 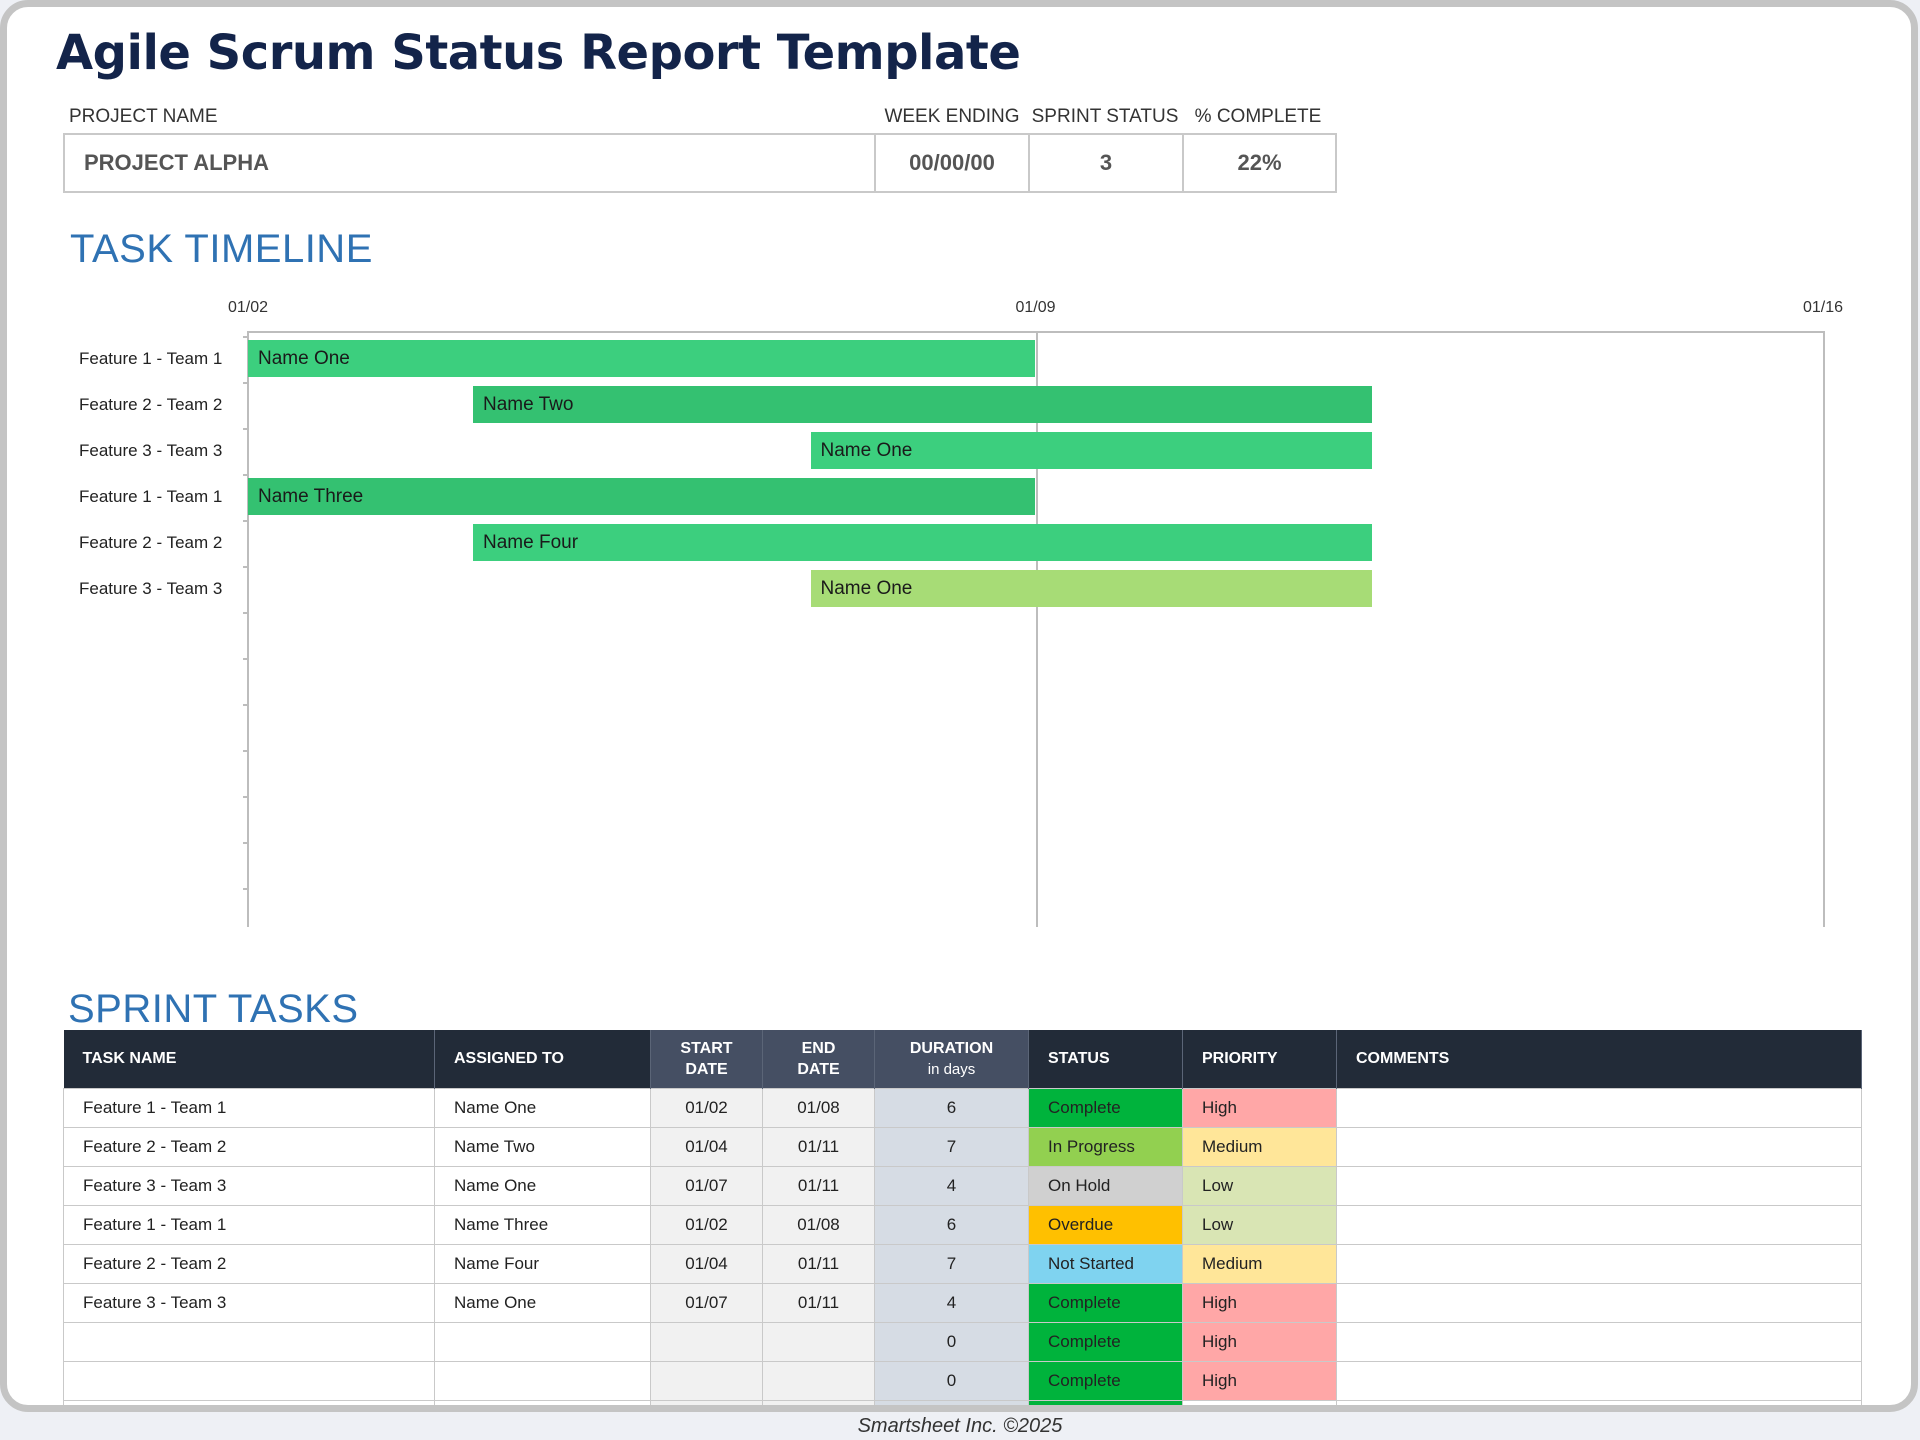 What do you see at coordinates (1105, 1059) in the screenshot?
I see `col-header-status: STATUS` at bounding box center [1105, 1059].